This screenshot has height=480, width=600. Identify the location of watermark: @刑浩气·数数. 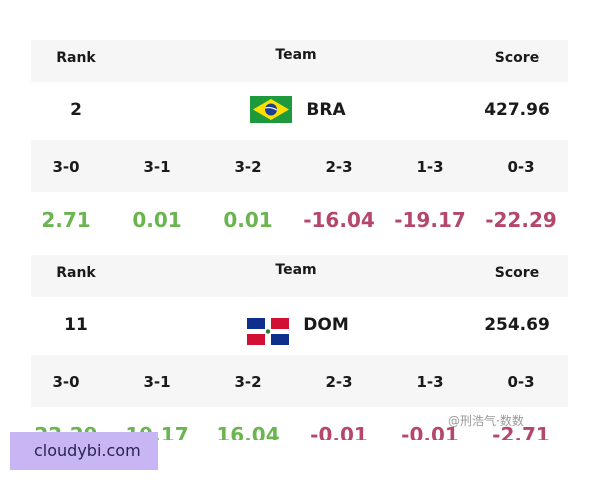
(486, 421).